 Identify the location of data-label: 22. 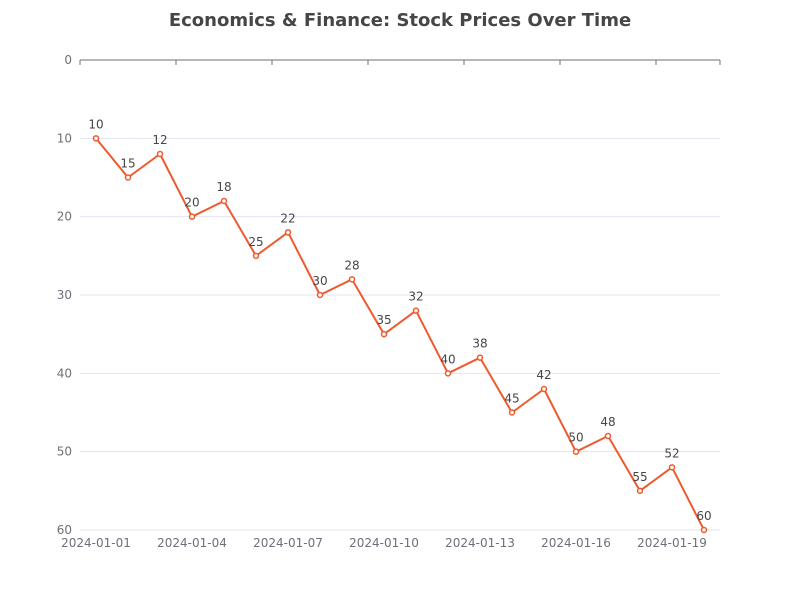
(287, 218).